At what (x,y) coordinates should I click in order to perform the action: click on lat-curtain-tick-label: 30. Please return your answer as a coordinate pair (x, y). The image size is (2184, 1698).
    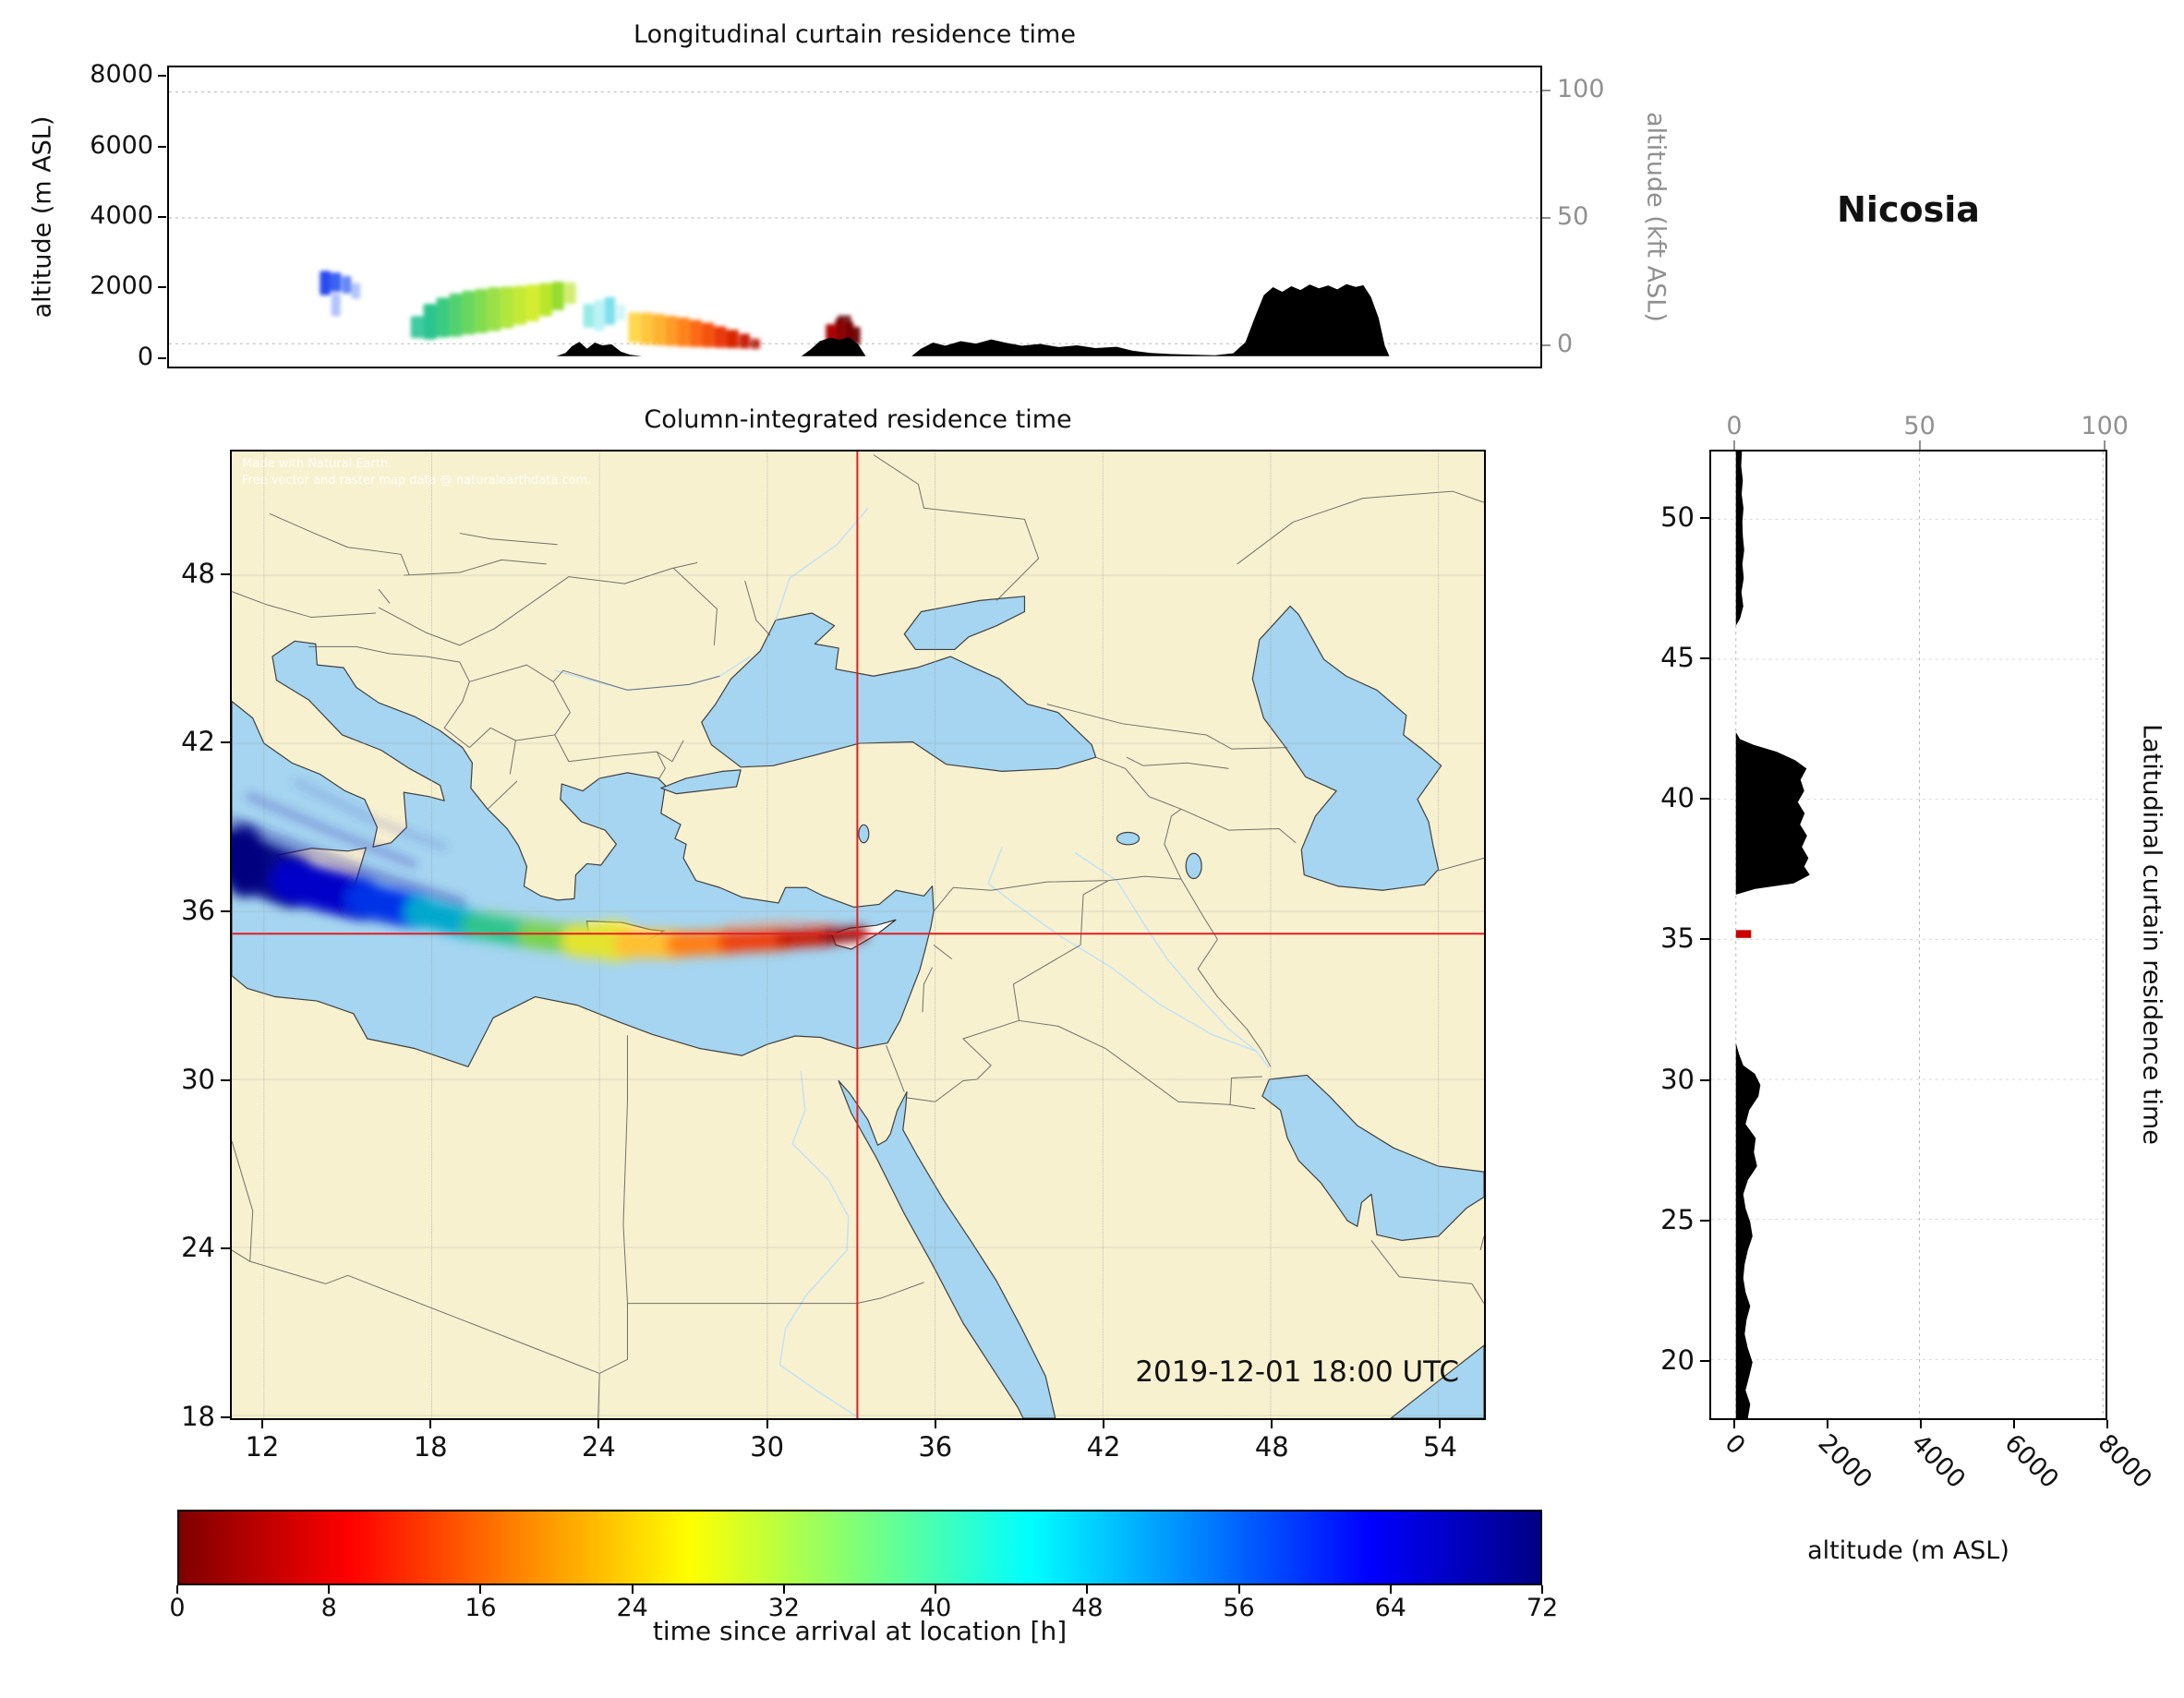
    Looking at the image, I should click on (1677, 1079).